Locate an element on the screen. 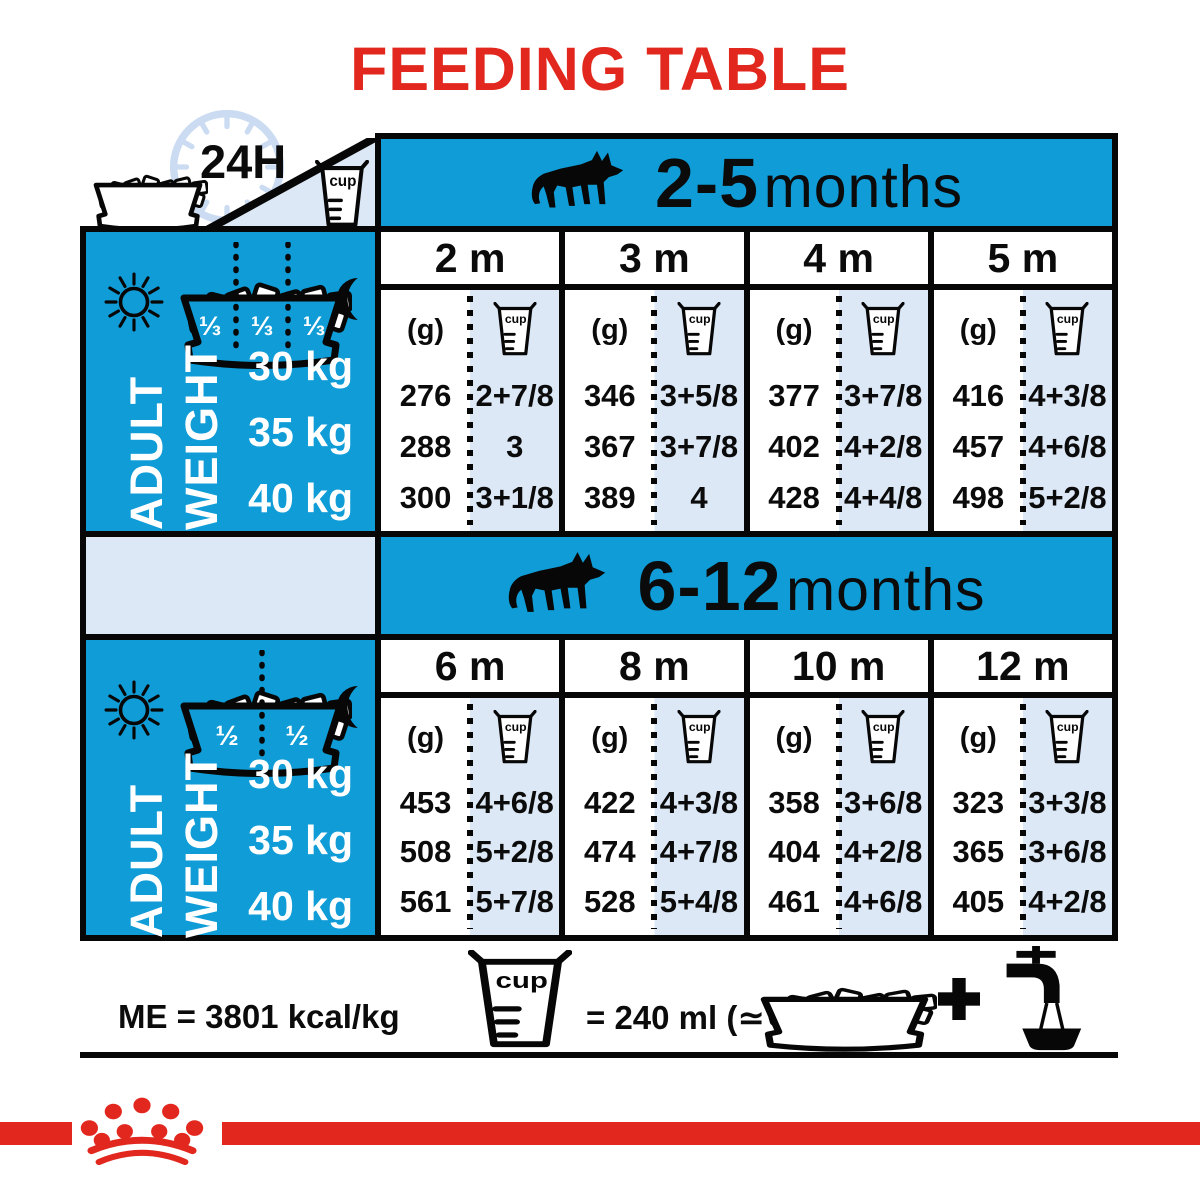 The width and height of the screenshot is (1200, 1200). metabolizable-energy-label: ME = 3801 kcal/kg is located at coordinates (259, 1016).